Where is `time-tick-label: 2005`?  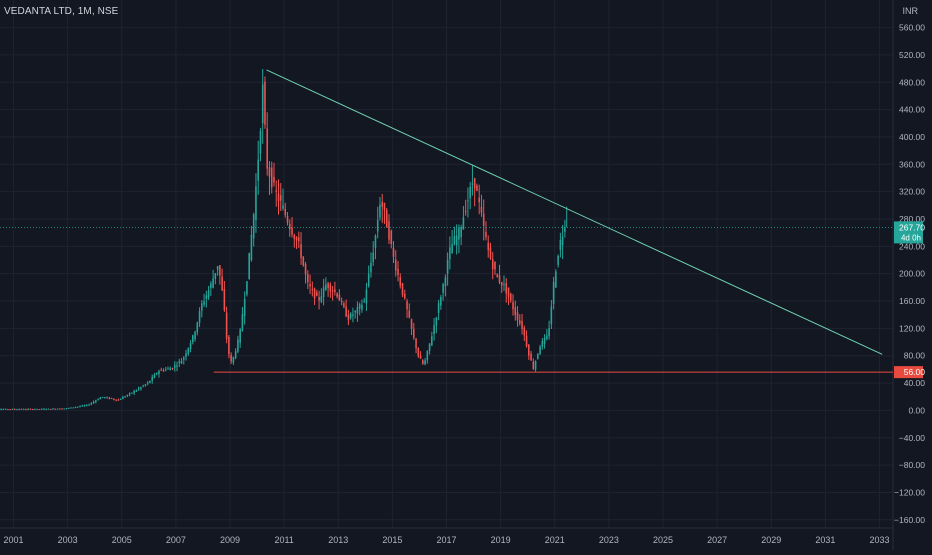
time-tick-label: 2005 is located at coordinates (122, 540).